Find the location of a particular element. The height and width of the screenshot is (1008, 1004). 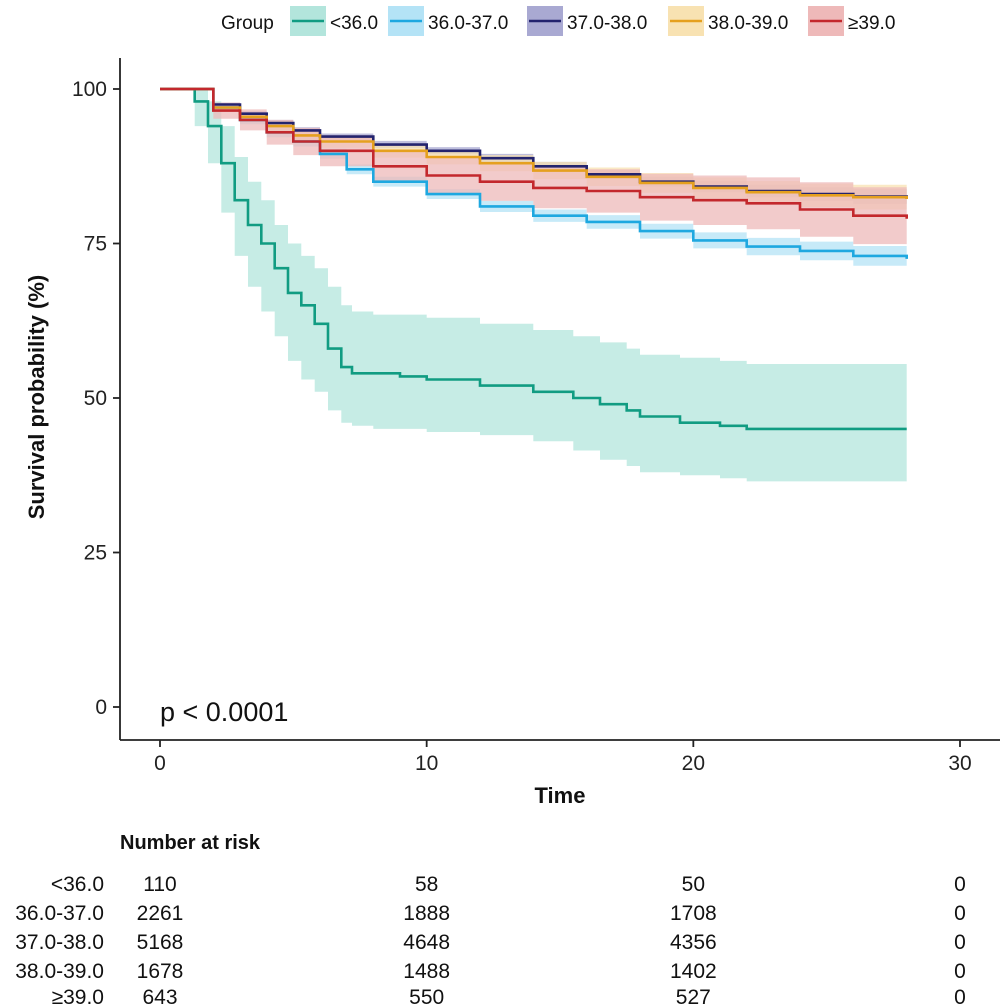

risk-row-label: ≥39.0 is located at coordinates (78, 997).